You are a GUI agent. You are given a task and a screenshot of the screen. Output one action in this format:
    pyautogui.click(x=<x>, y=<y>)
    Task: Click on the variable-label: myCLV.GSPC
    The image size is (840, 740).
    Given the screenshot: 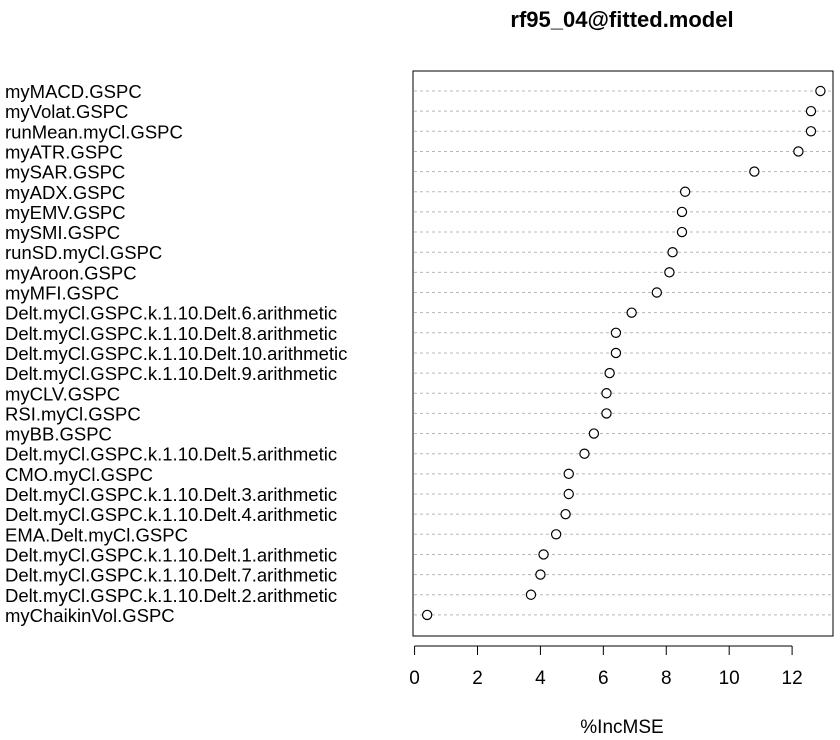 What is the action you would take?
    pyautogui.click(x=62, y=393)
    